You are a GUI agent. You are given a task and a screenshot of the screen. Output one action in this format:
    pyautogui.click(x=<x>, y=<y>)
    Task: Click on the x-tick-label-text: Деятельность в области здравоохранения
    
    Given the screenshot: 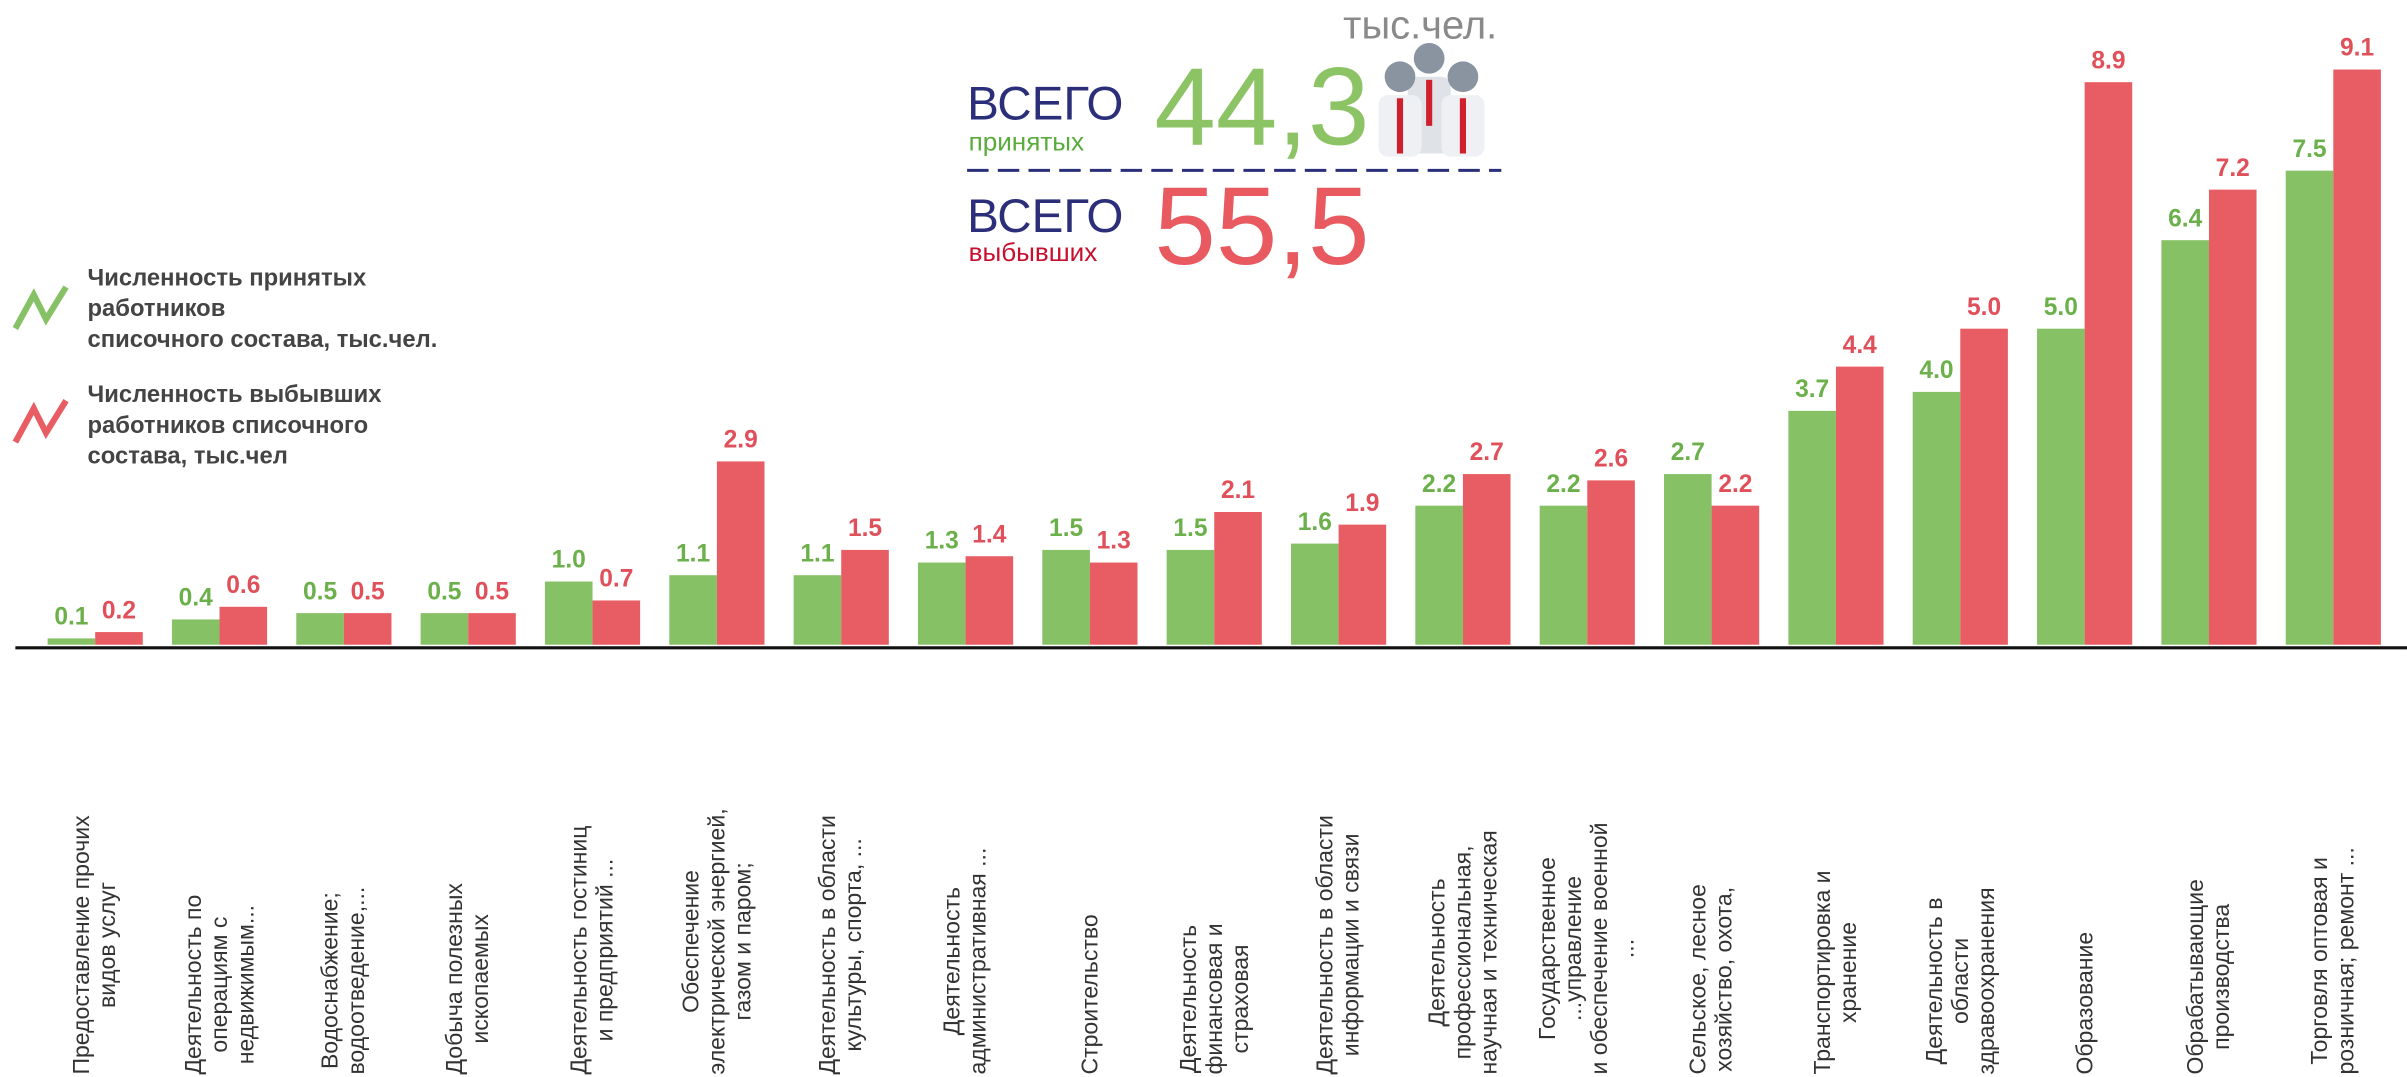 What is the action you would take?
    pyautogui.click(x=1960, y=981)
    